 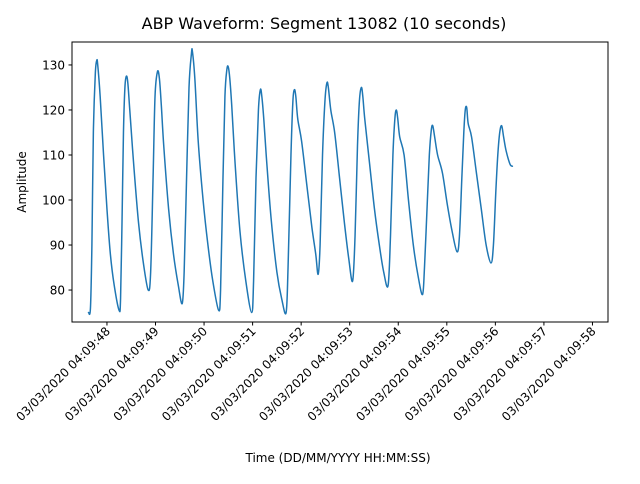 What do you see at coordinates (324, 23) in the screenshot?
I see `chart-title: ABP Waveform: Segment 13082 (10 seconds)` at bounding box center [324, 23].